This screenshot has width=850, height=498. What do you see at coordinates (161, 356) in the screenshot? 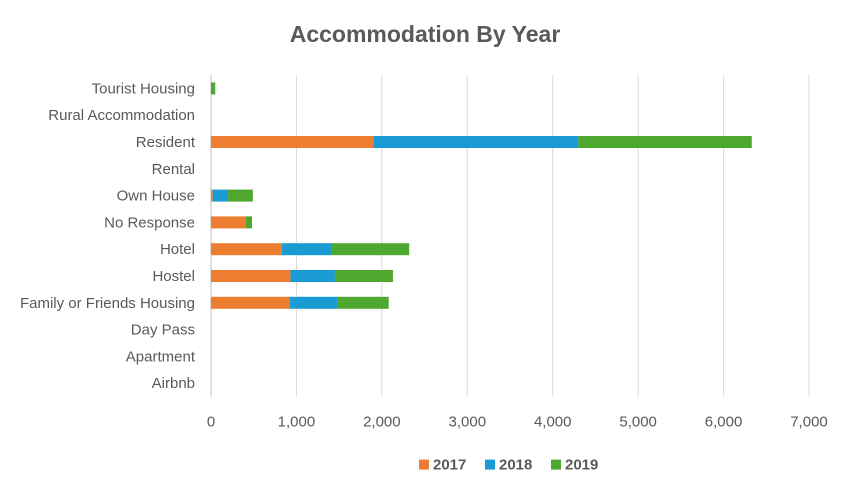
I see `category-label: Apartment` at bounding box center [161, 356].